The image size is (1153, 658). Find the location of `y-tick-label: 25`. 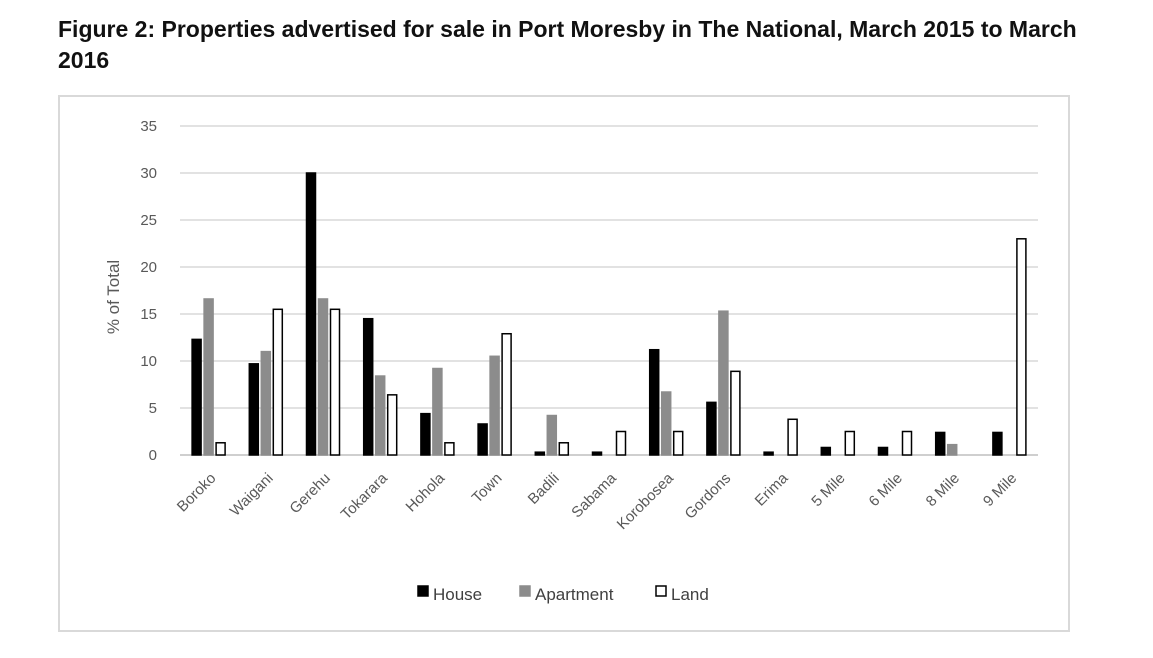

y-tick-label: 25 is located at coordinates (148, 220).